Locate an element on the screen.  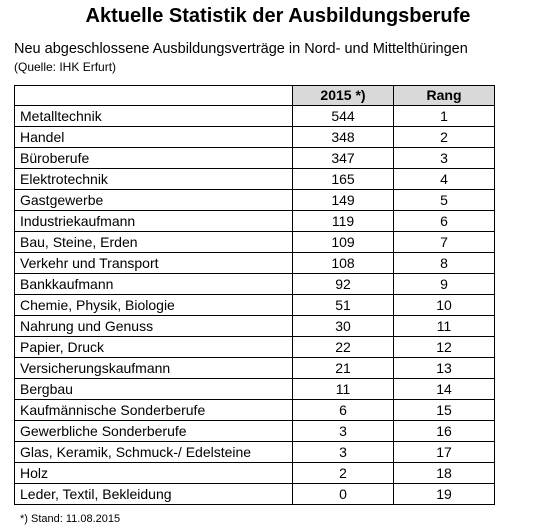
occupation-cell: Papier, Druck is located at coordinates (153, 347).